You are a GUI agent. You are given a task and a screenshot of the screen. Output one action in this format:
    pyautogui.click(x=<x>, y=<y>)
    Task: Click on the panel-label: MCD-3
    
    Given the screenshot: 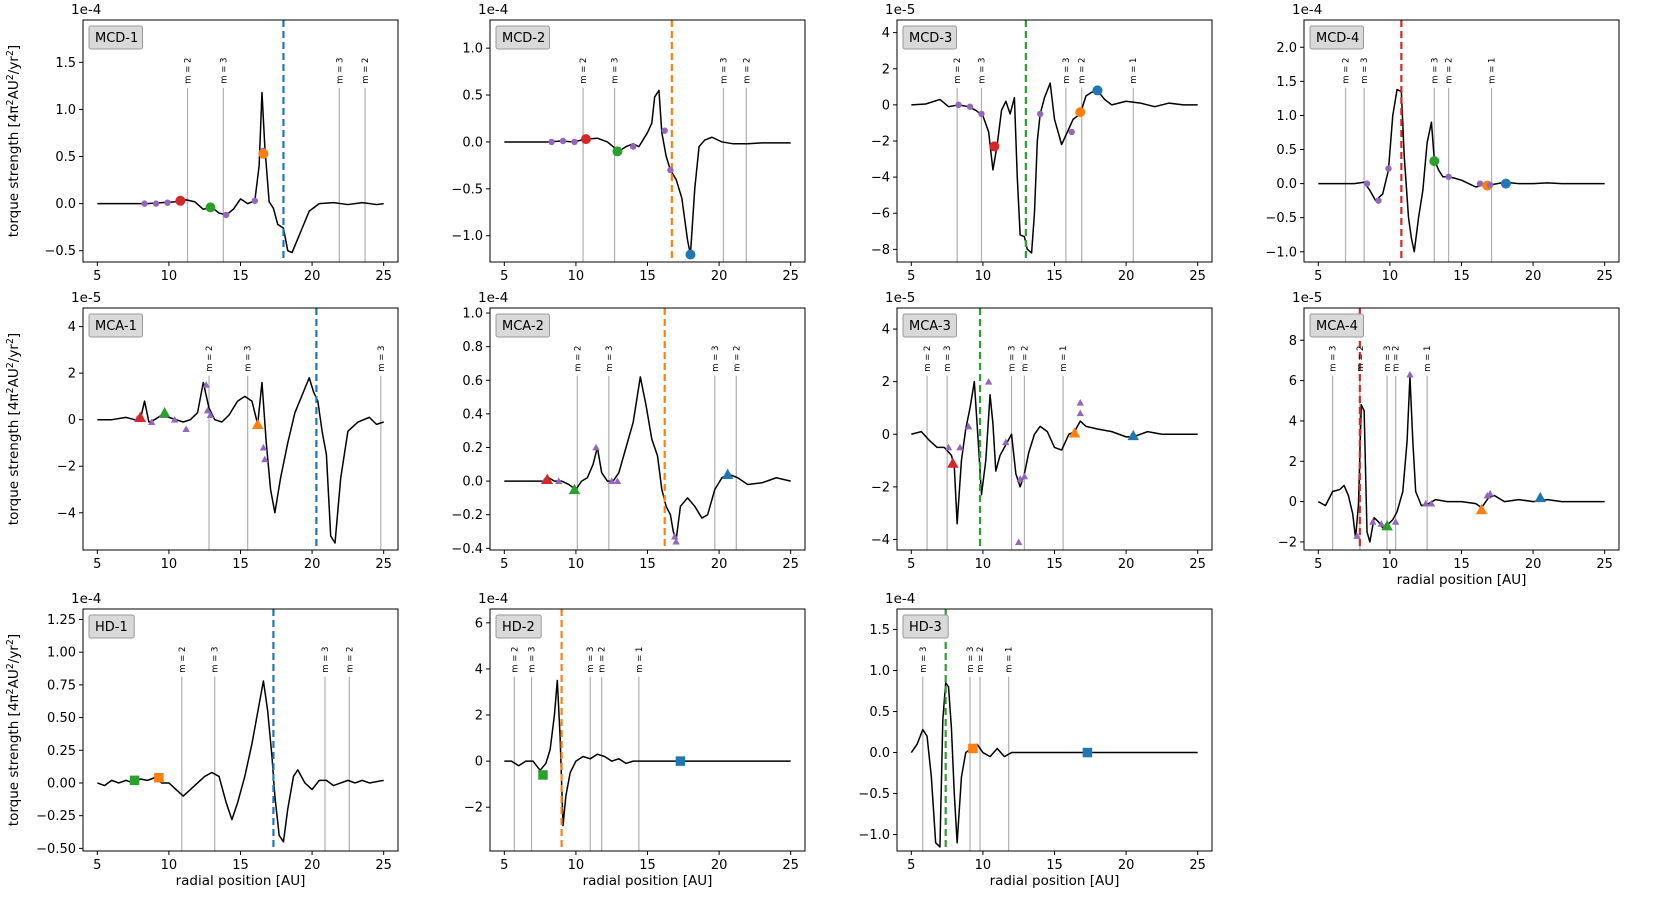 What is the action you would take?
    pyautogui.click(x=930, y=38)
    